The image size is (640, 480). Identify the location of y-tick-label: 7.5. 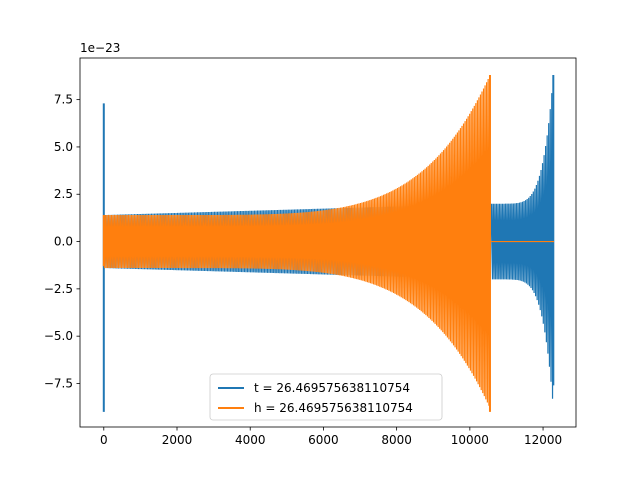
(63, 100).